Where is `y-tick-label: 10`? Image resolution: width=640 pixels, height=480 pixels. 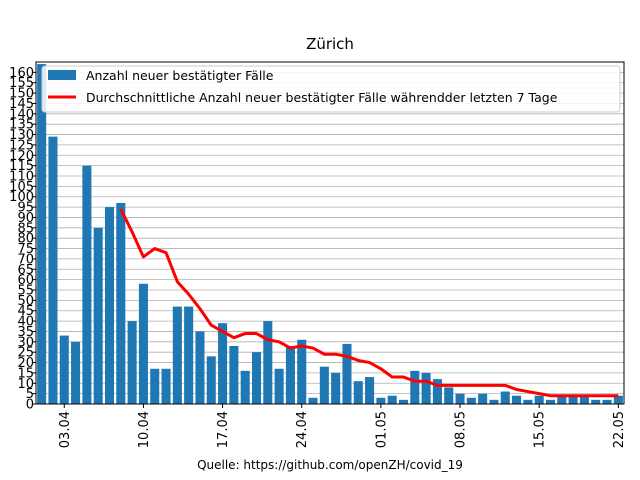 y-tick-label: 10 is located at coordinates (25, 384).